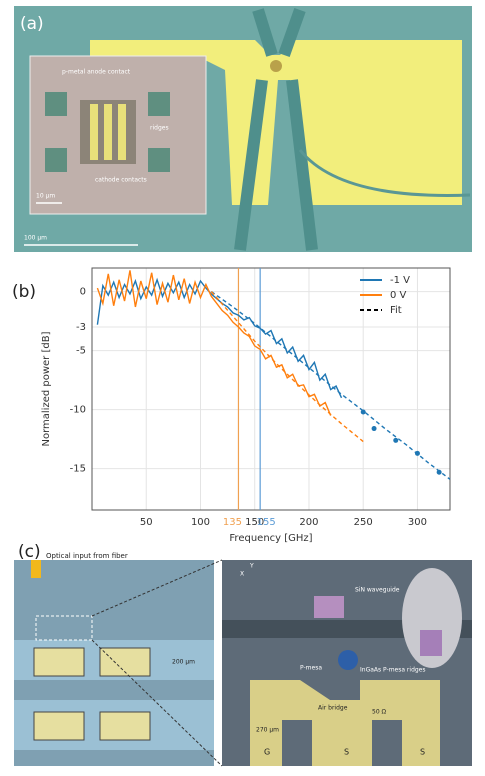  What do you see at coordinates (254, 522) in the screenshot?
I see `x-tick-label: 150` at bounding box center [254, 522].